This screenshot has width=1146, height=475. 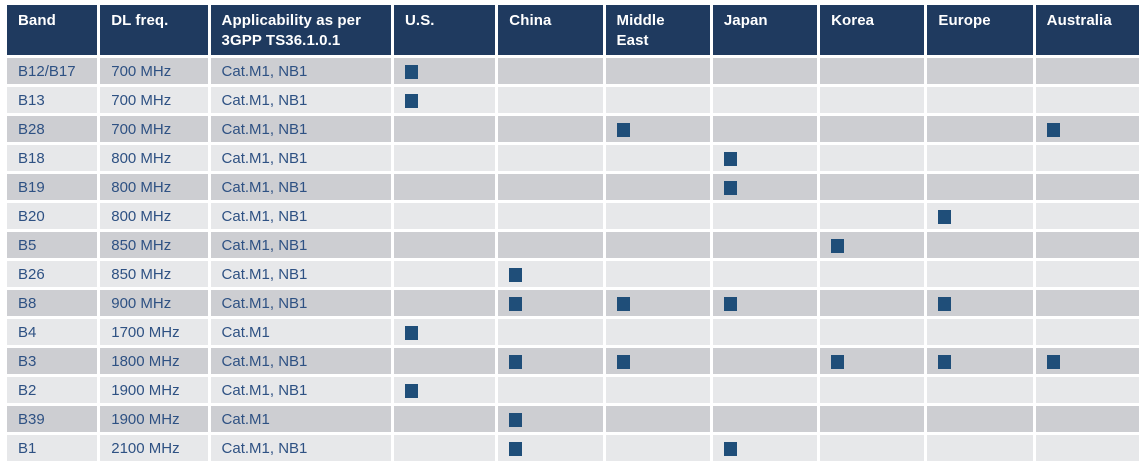 I want to click on band-cell: B13, so click(x=52, y=100).